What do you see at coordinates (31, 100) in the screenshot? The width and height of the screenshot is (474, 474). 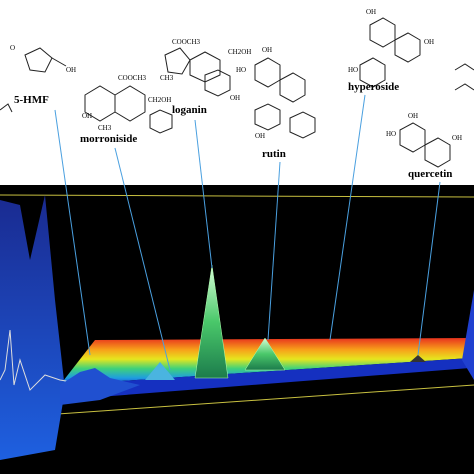 I see `compound-label: 5-HMF` at bounding box center [31, 100].